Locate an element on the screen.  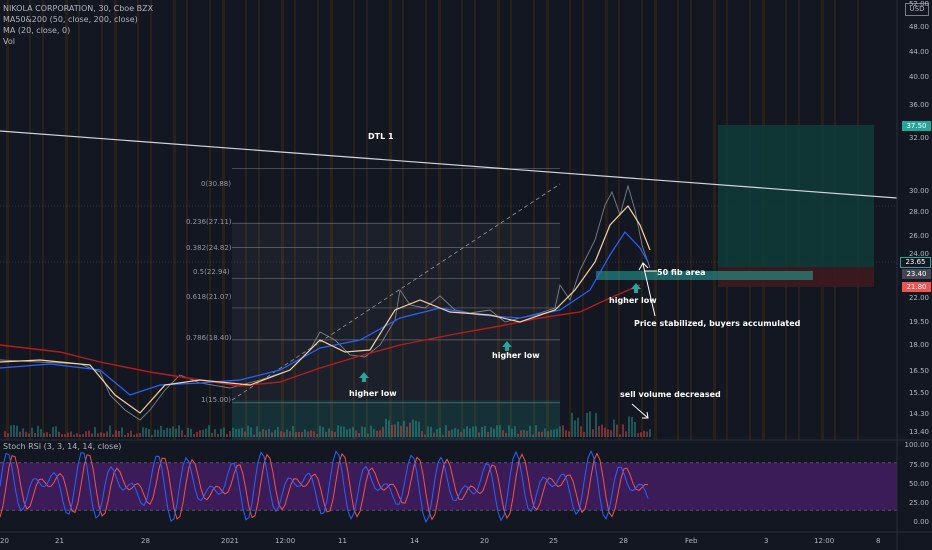
stop-price-tag: 21.80 is located at coordinates (916, 287).